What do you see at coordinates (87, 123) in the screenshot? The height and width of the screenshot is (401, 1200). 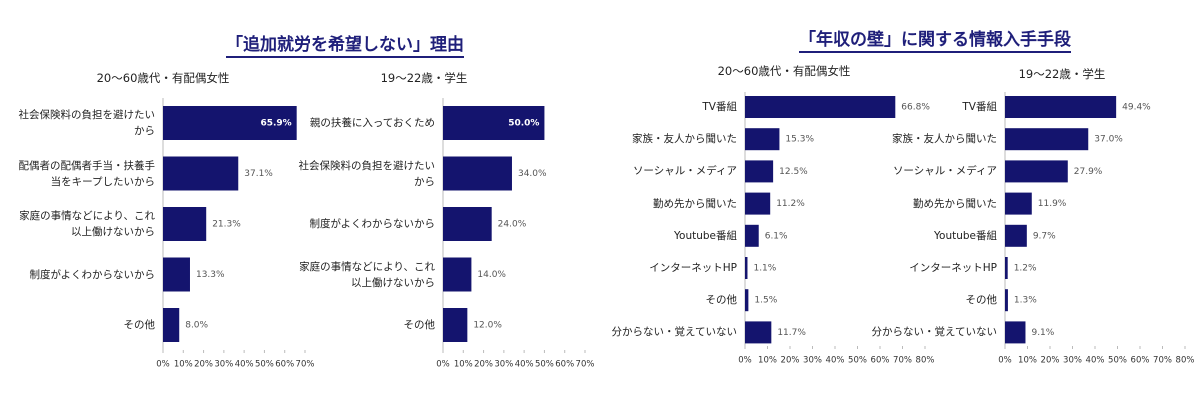 I see `category-label: 社会保険料の負担を避けたいから` at bounding box center [87, 123].